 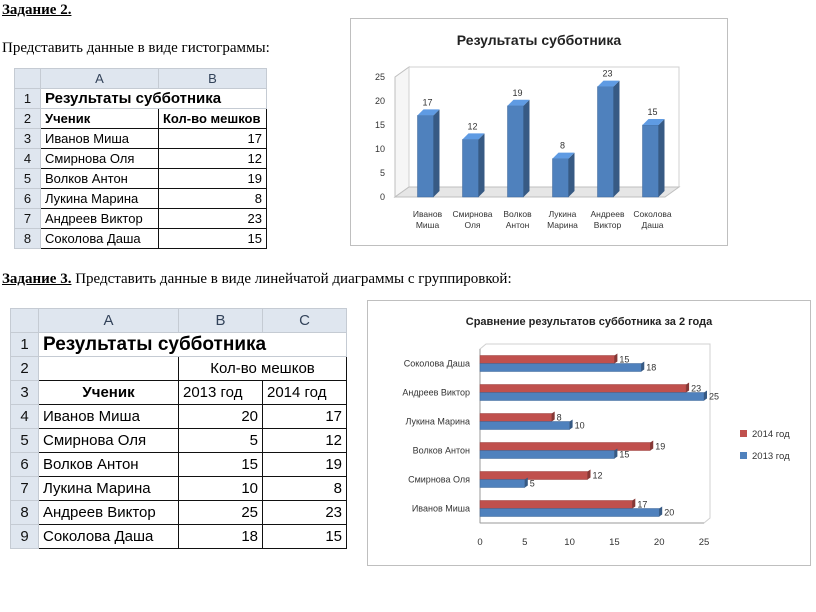 I want to click on value-cell: 10, so click(x=220, y=488).